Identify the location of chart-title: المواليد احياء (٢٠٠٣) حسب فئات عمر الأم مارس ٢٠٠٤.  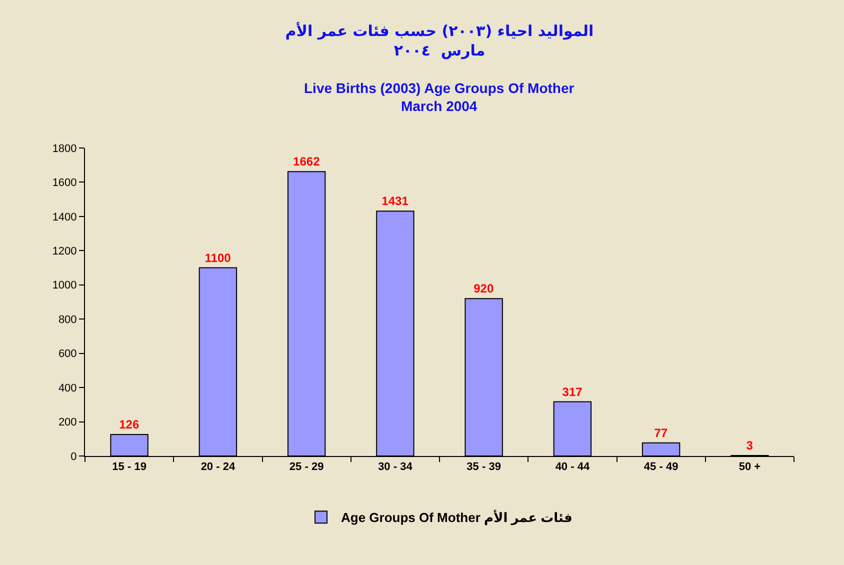
(439, 40).